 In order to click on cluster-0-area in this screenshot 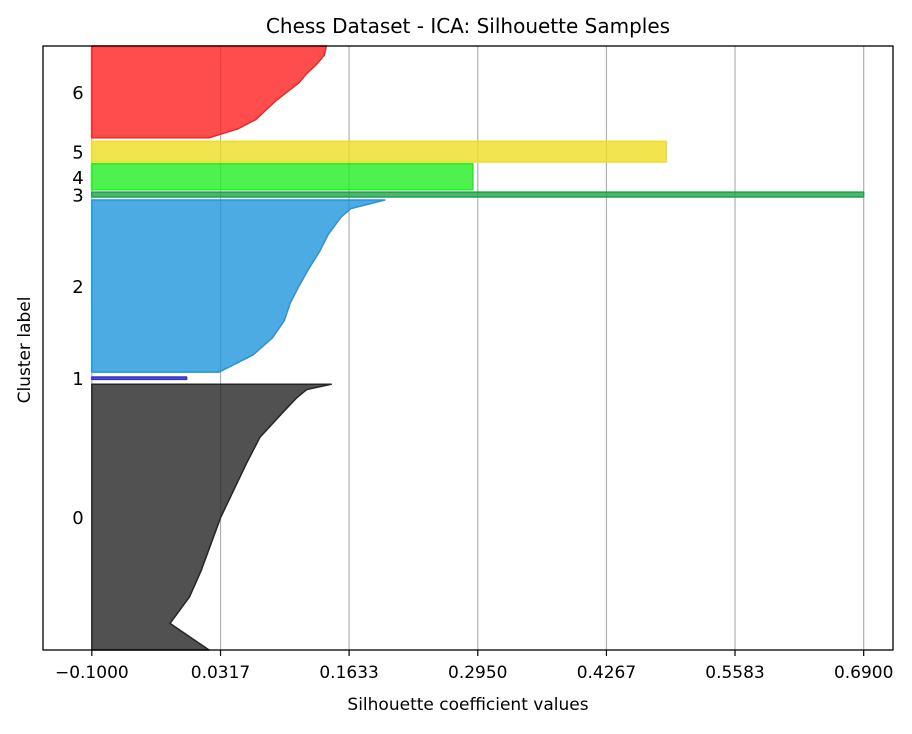, I will do `click(211, 517)`.